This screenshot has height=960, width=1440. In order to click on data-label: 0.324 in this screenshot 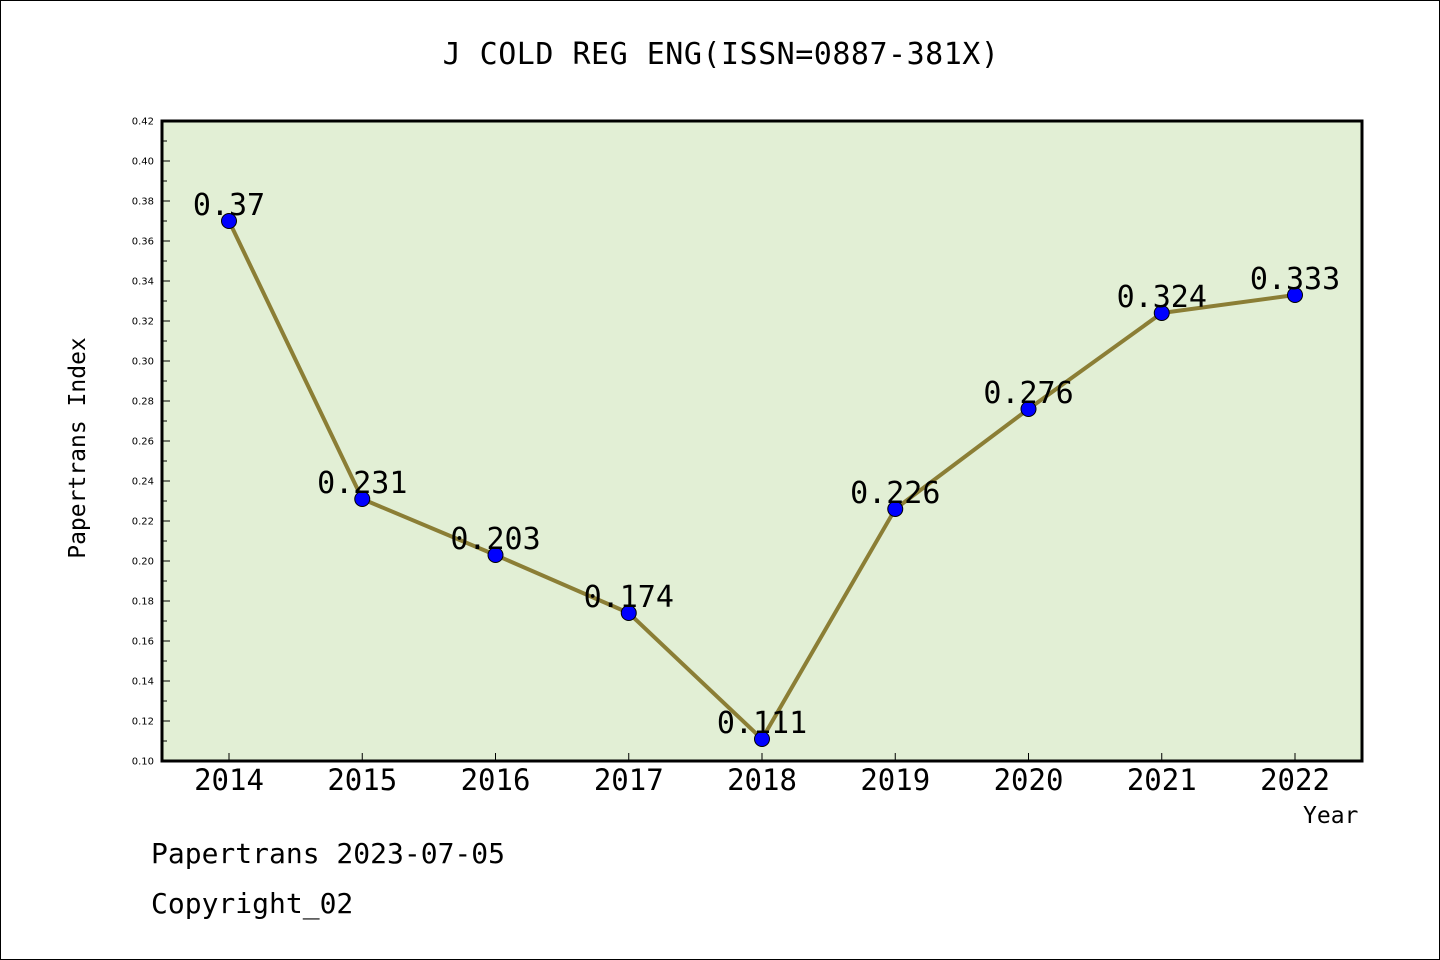, I will do `click(1162, 297)`.